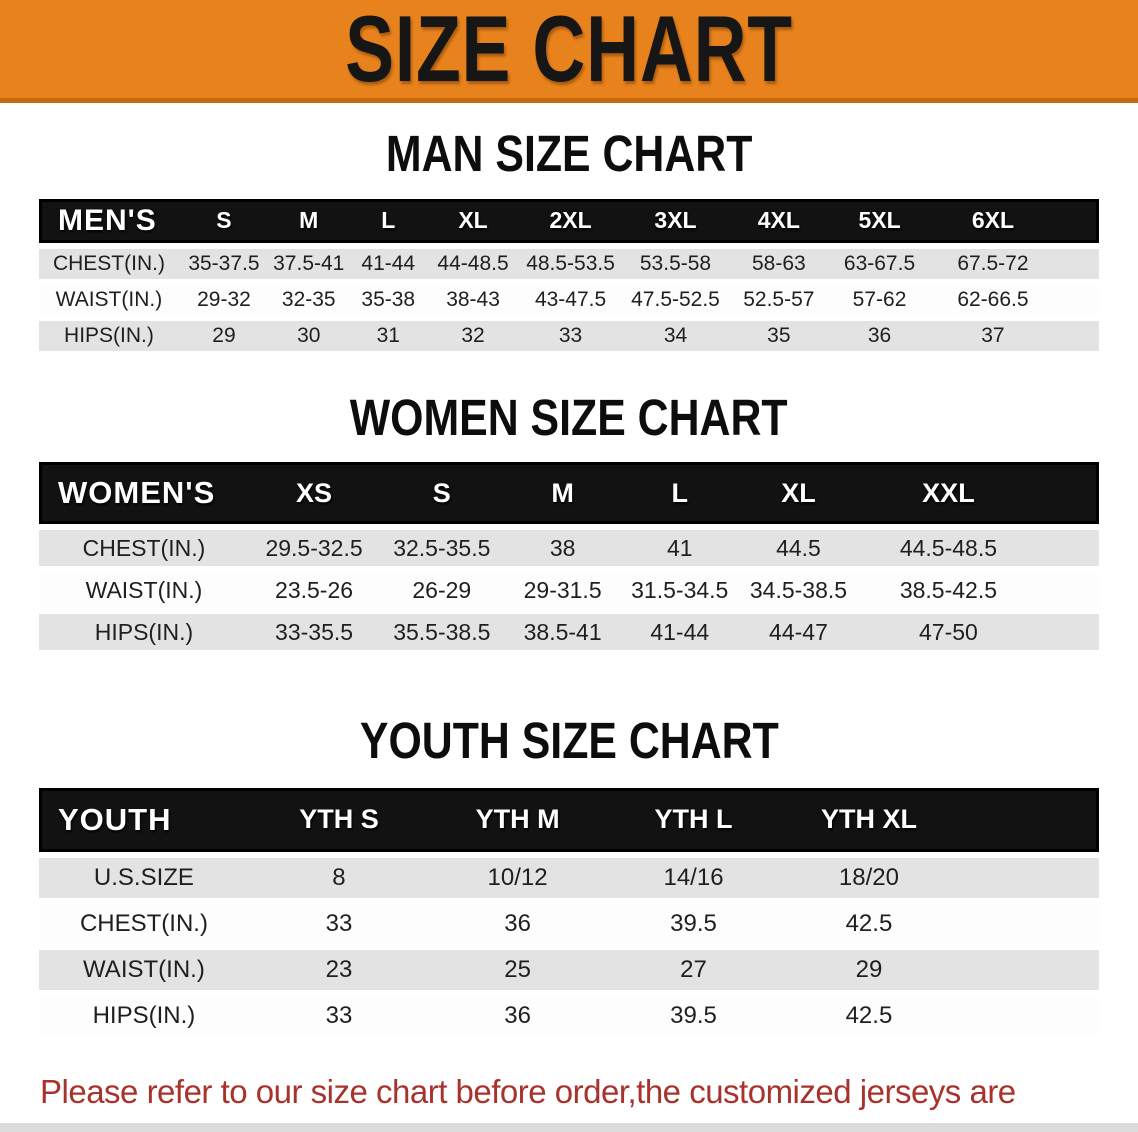  I want to click on women-section-heading-text: WOMEN SIZE CHART, so click(569, 417).